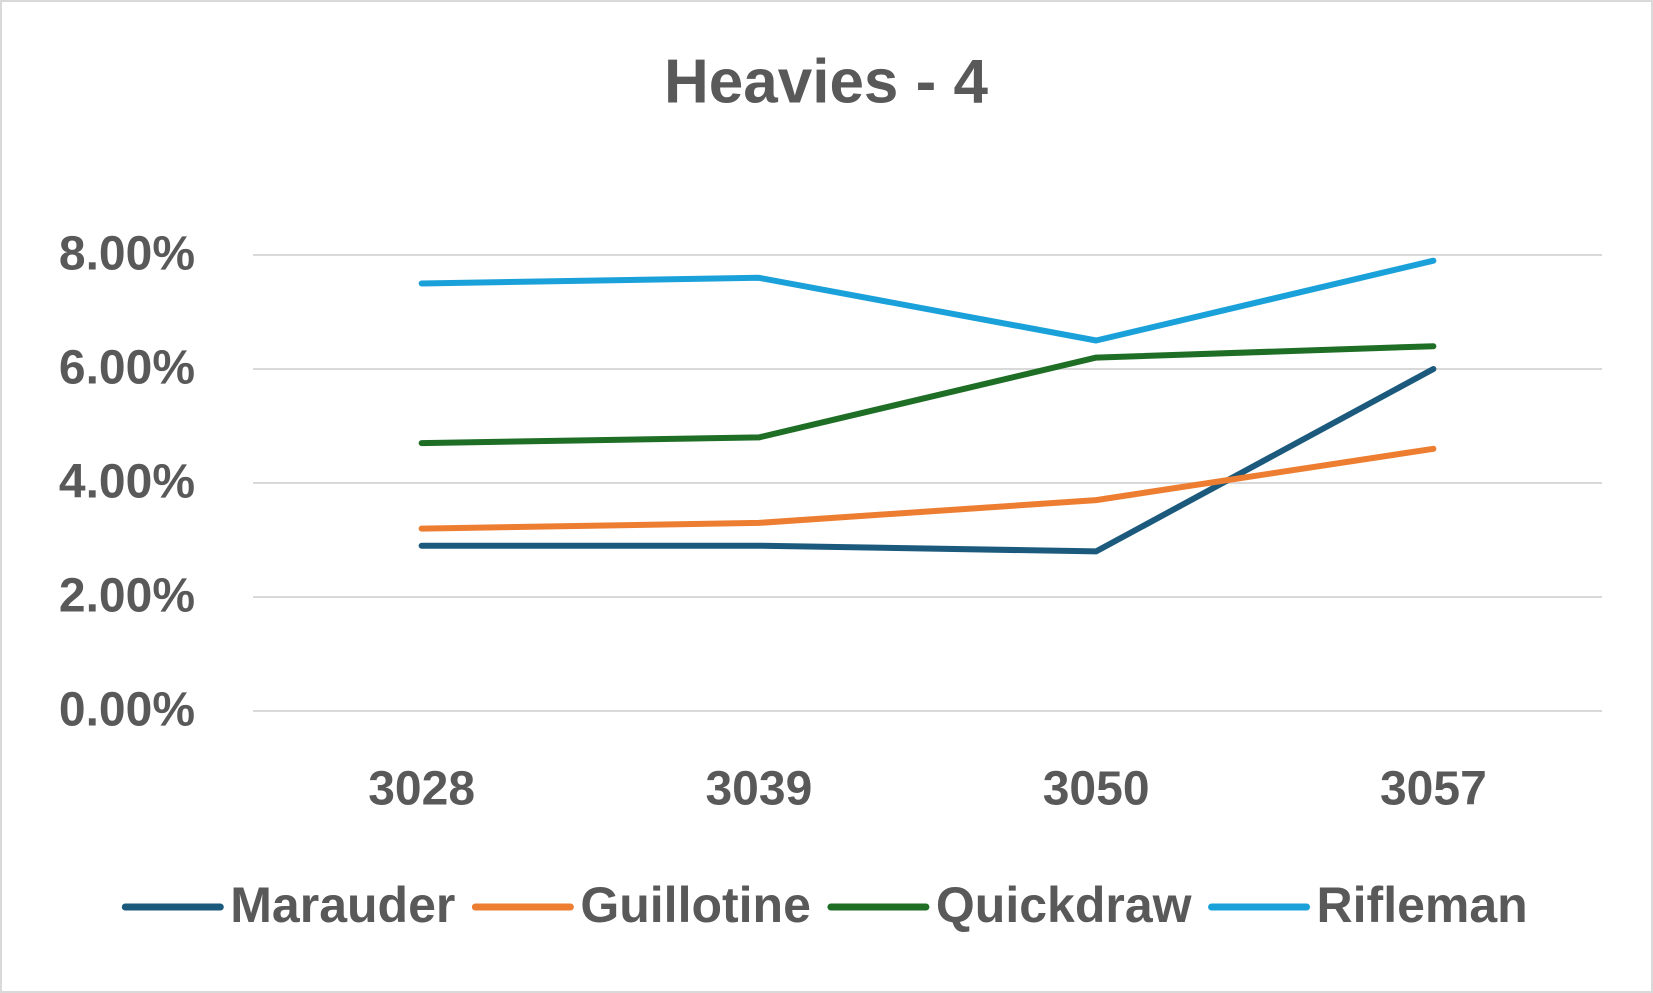 This screenshot has height=993, width=1653. I want to click on legend-label: Quickdraw, so click(1064, 905).